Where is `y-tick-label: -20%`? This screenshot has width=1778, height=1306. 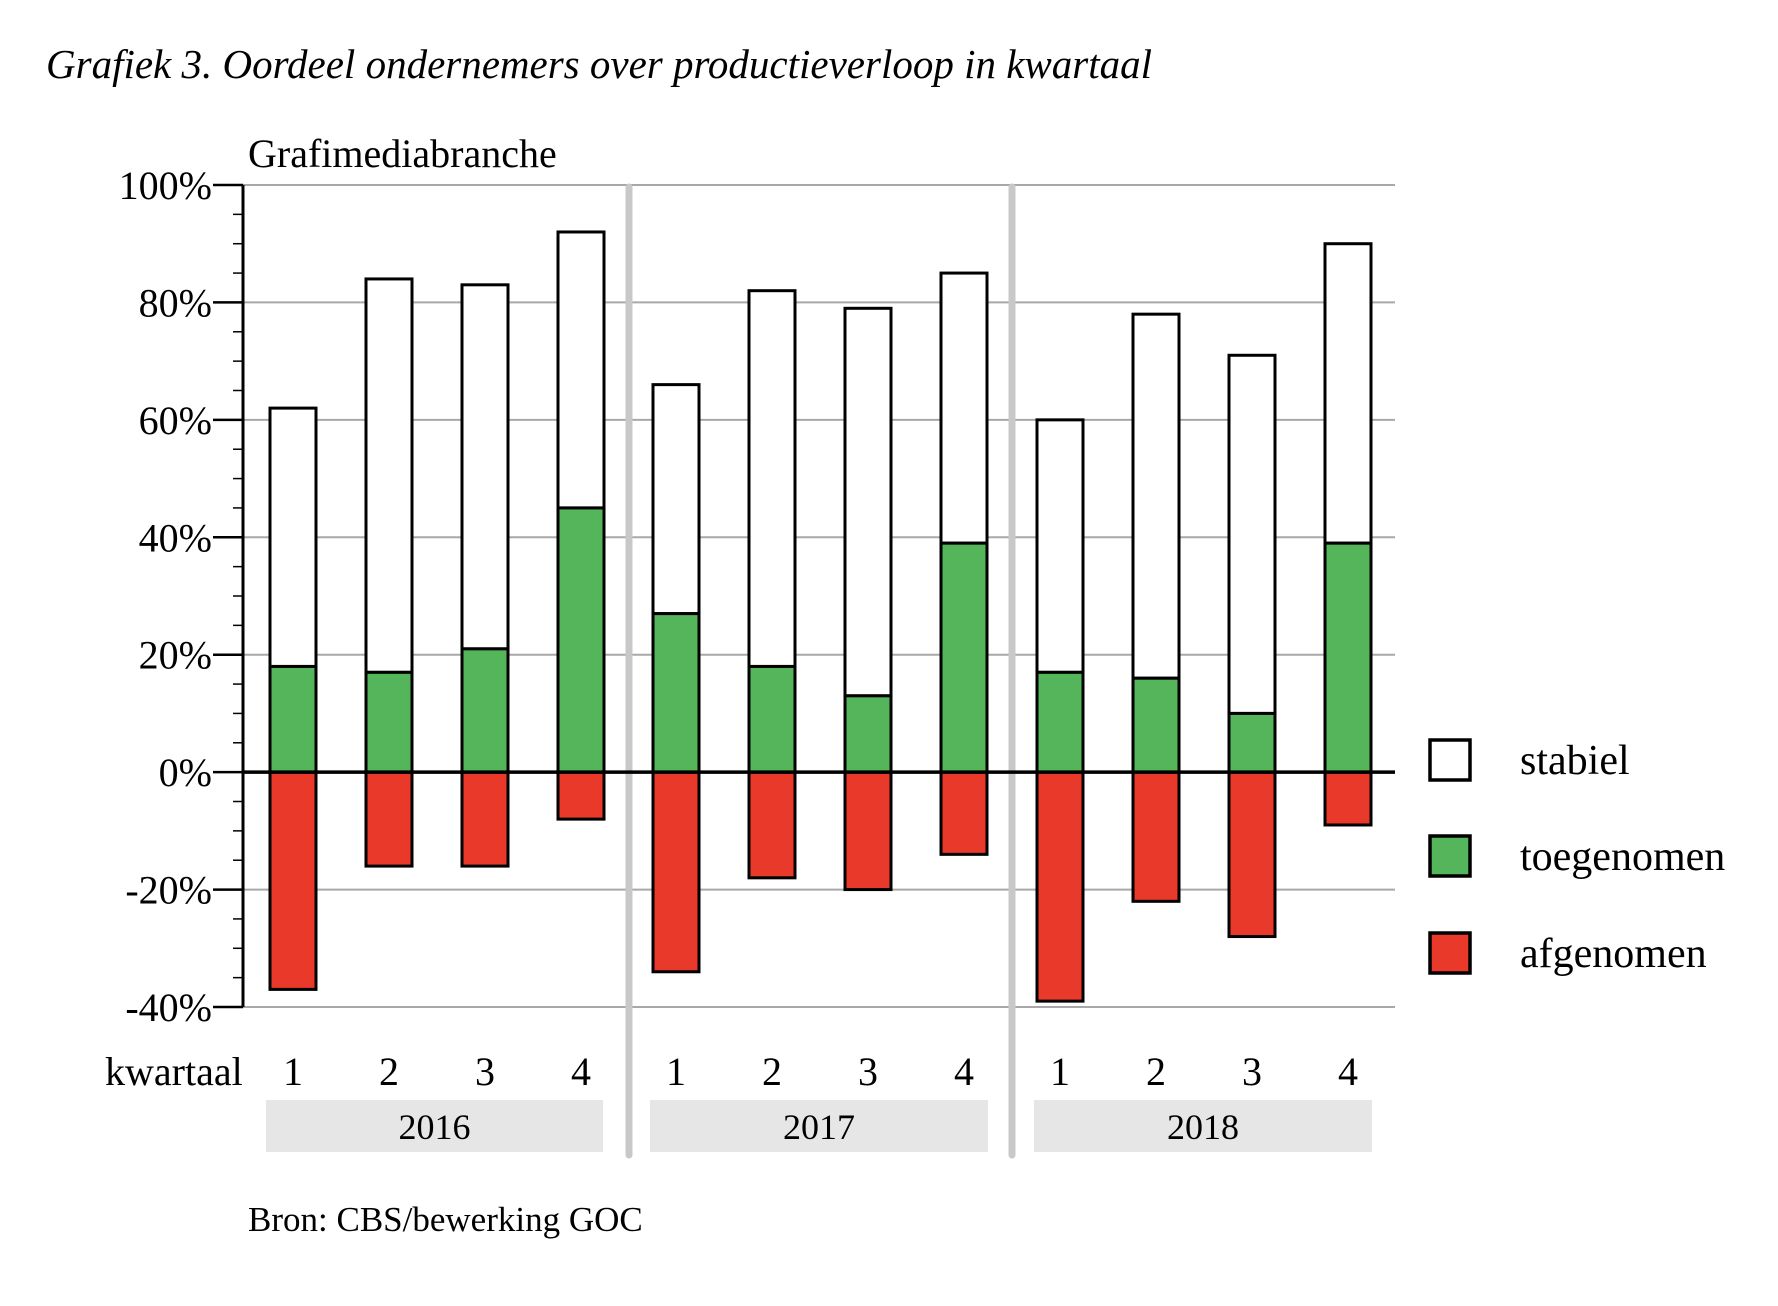
y-tick-label: -20% is located at coordinates (168, 890).